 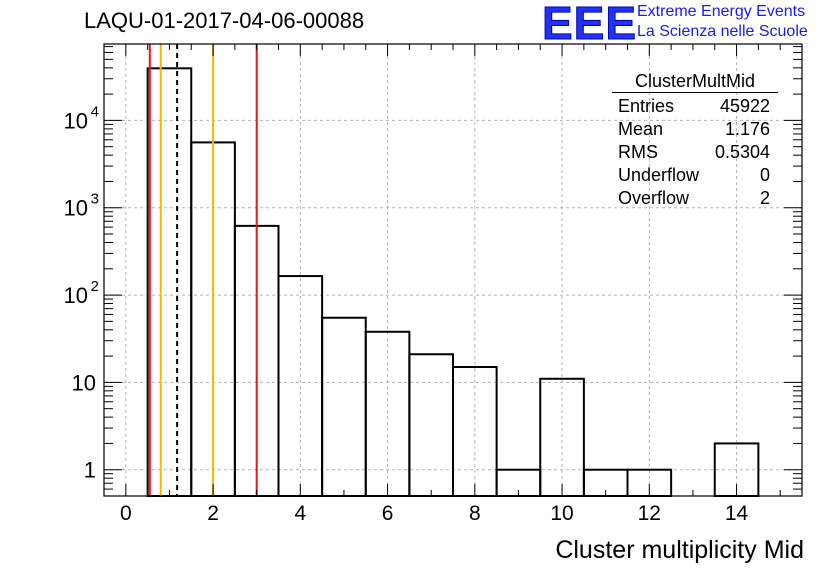 What do you see at coordinates (126, 513) in the screenshot?
I see `x-tick-label: 0` at bounding box center [126, 513].